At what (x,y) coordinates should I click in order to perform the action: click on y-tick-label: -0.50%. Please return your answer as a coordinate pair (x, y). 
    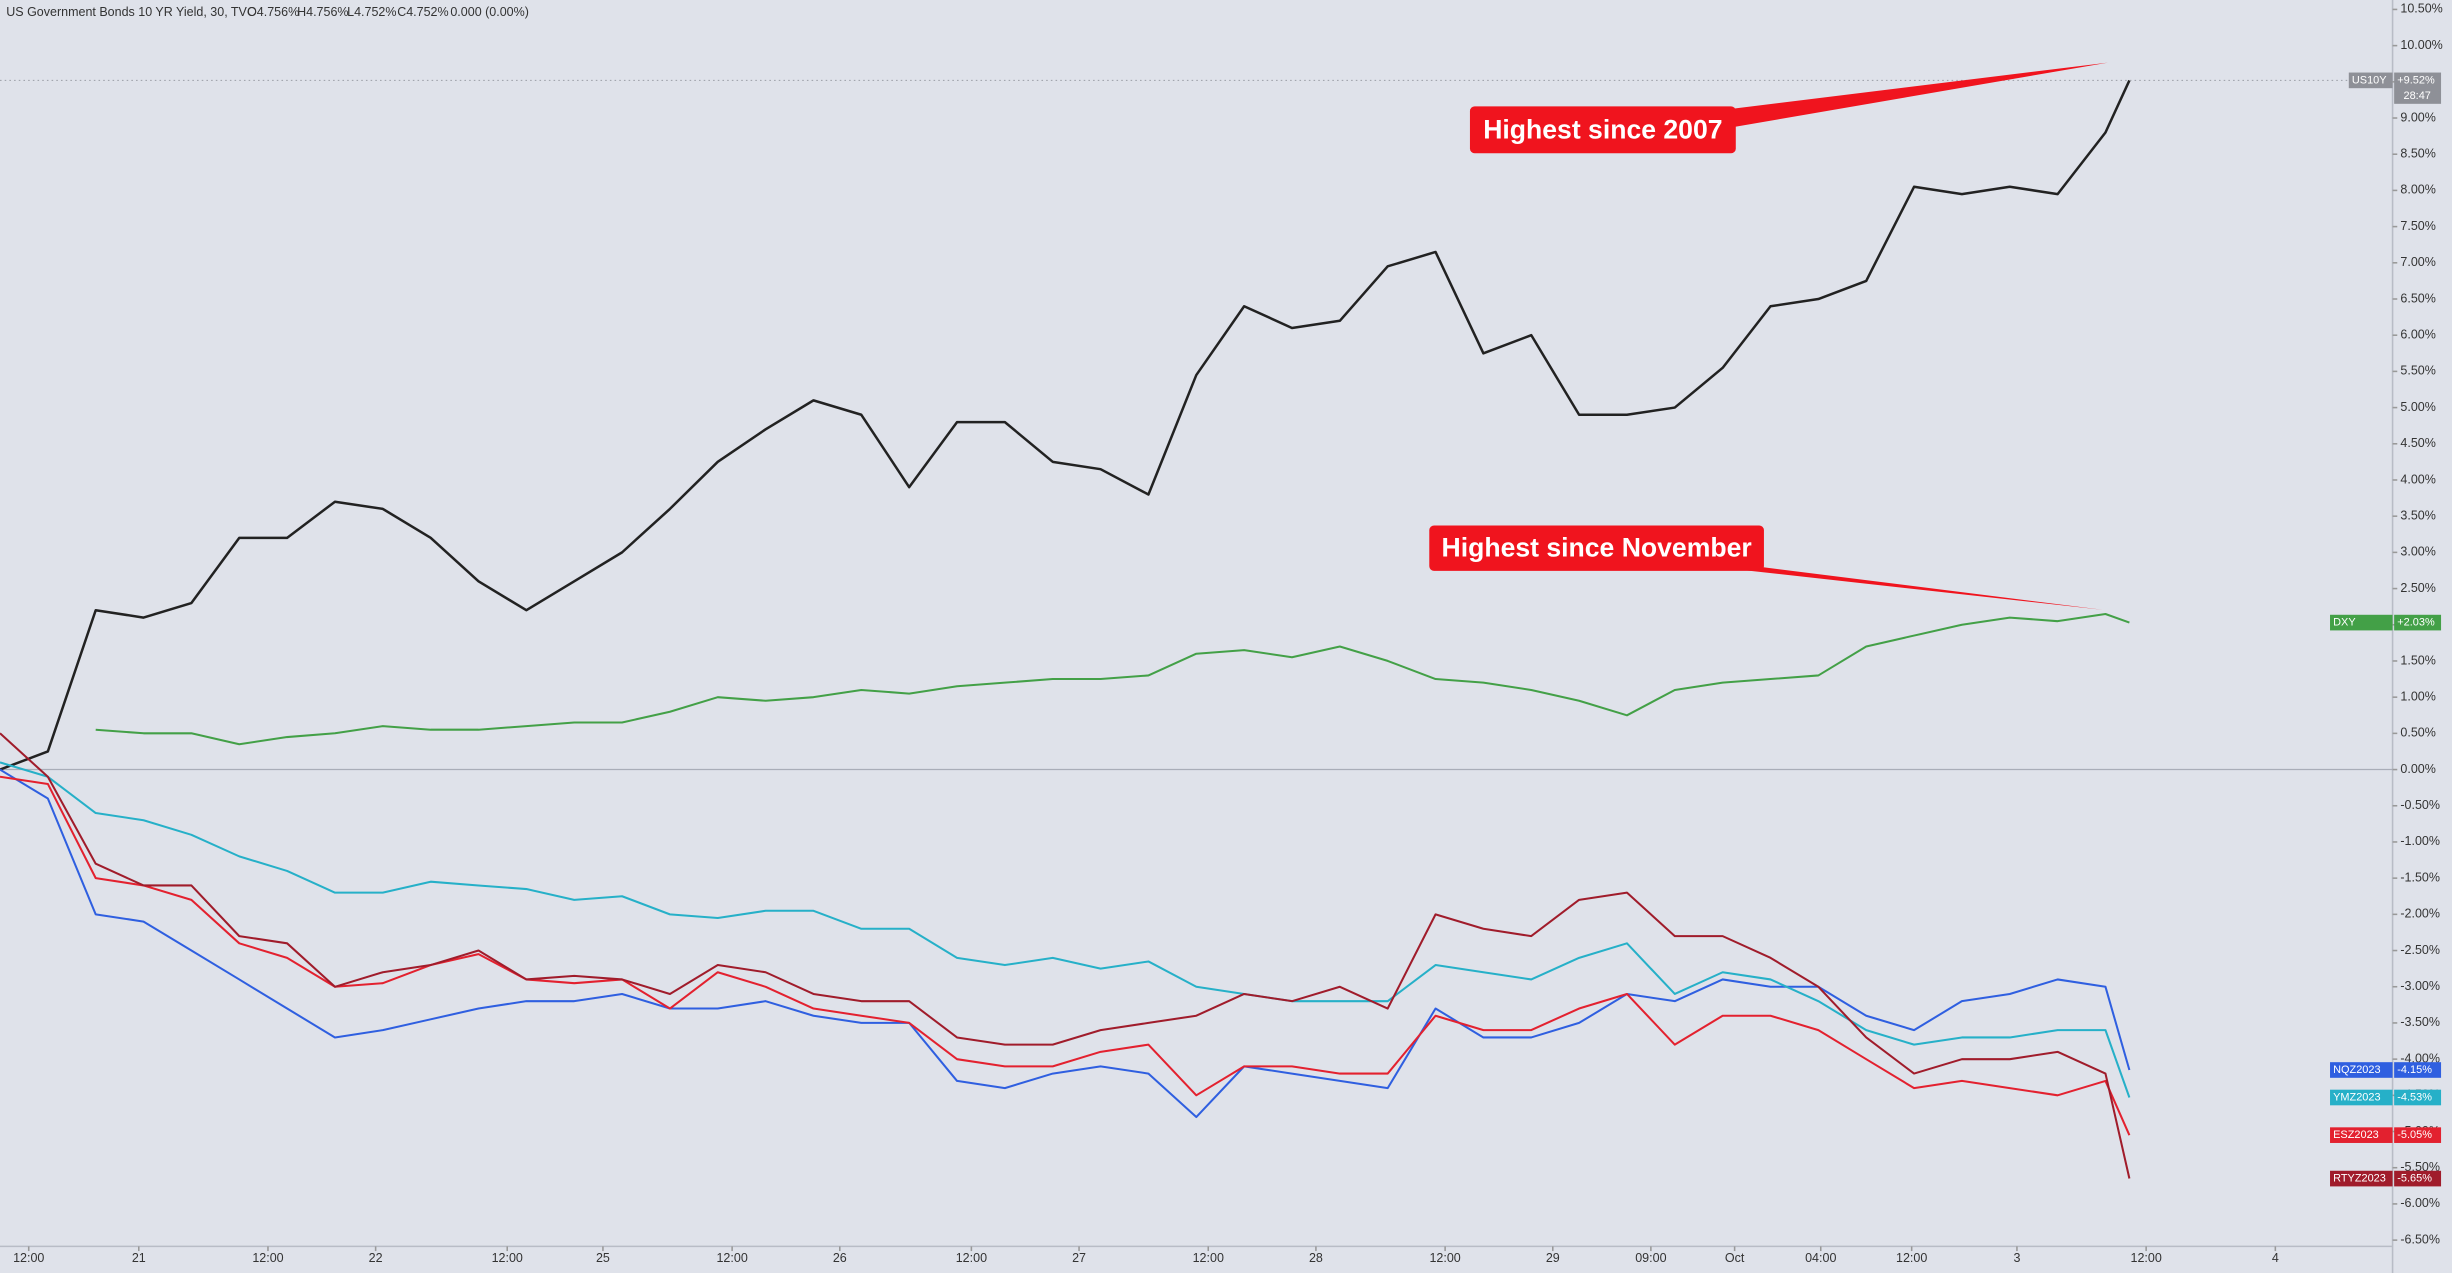
    Looking at the image, I should click on (2420, 805).